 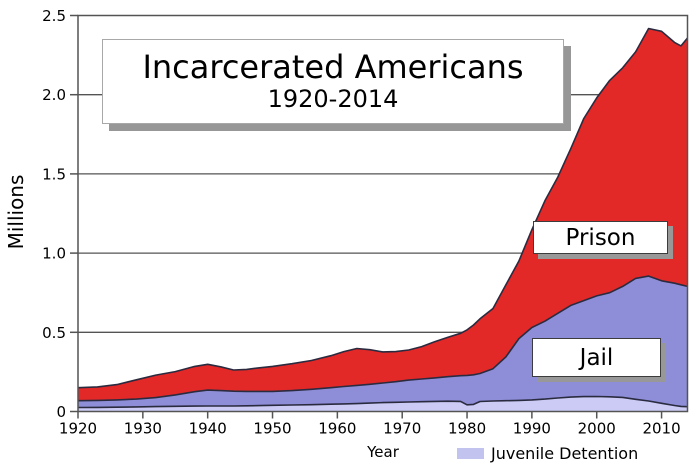 What do you see at coordinates (78, 429) in the screenshot?
I see `x-tick-label: 1920` at bounding box center [78, 429].